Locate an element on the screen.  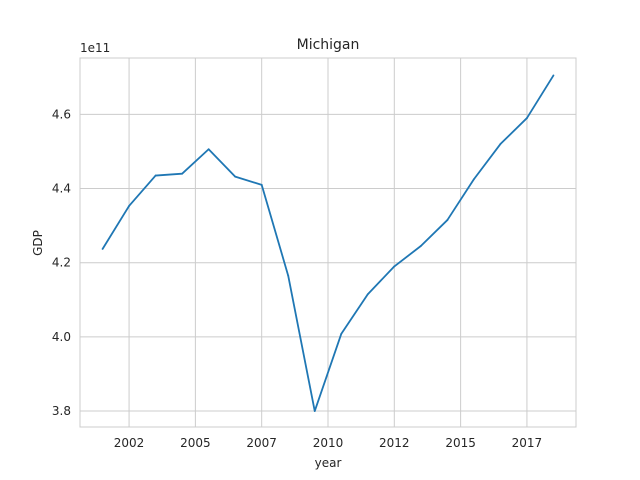
y-tick-label: 4.2 is located at coordinates (61, 263).